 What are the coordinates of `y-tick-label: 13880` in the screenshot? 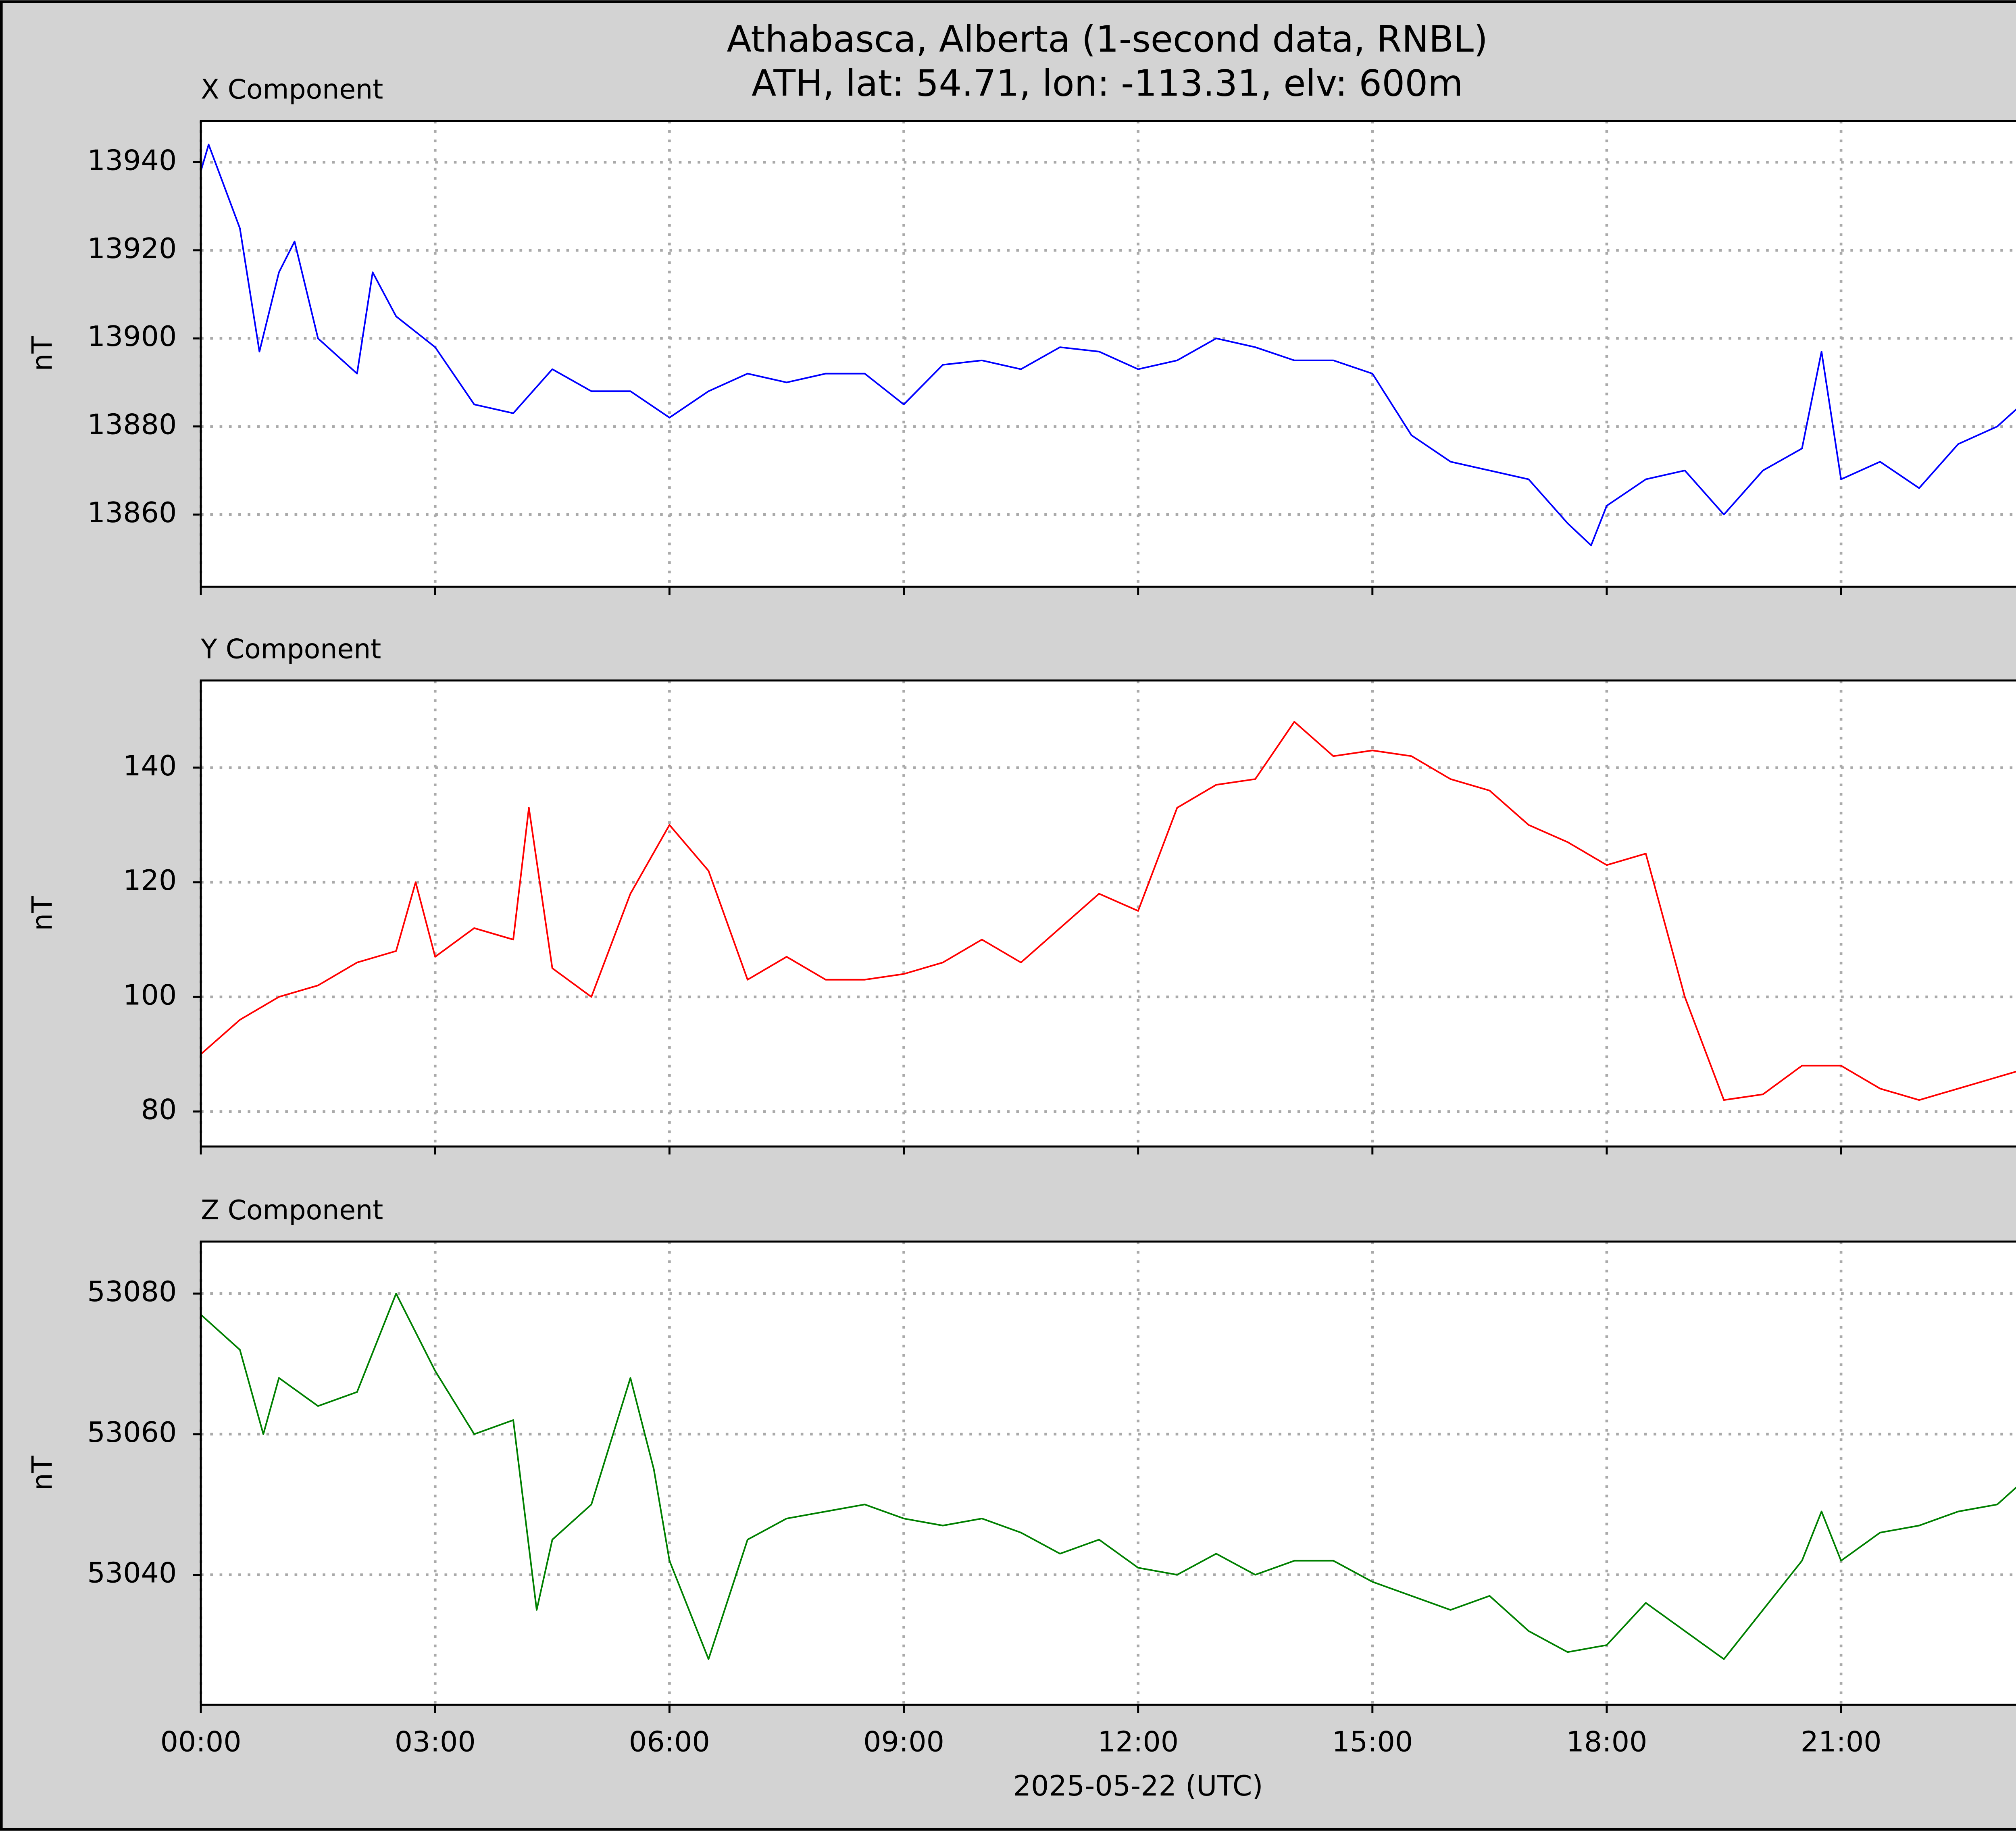 It's located at (132, 424).